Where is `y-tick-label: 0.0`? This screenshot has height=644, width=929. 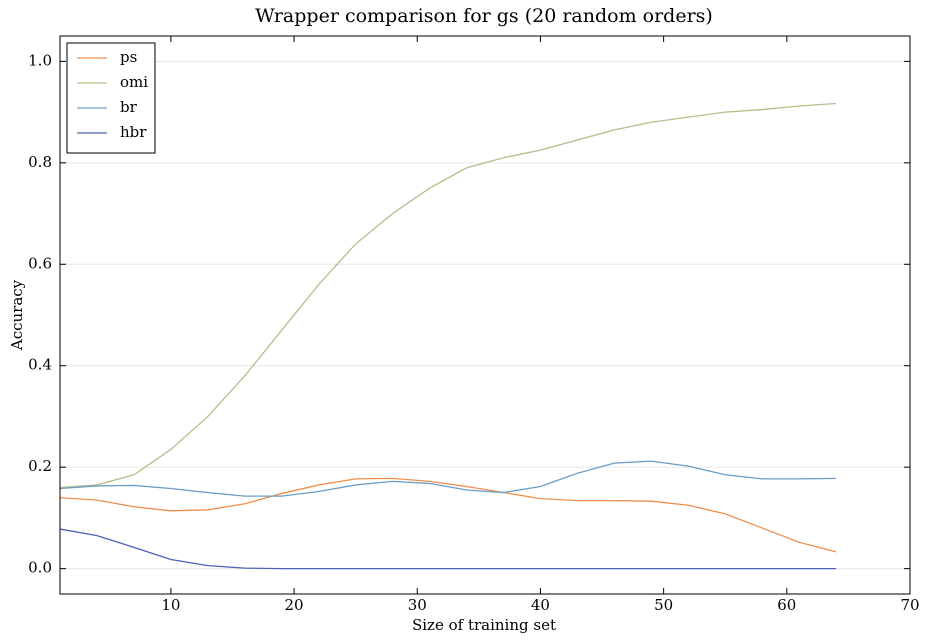 y-tick-label: 0.0 is located at coordinates (40, 568).